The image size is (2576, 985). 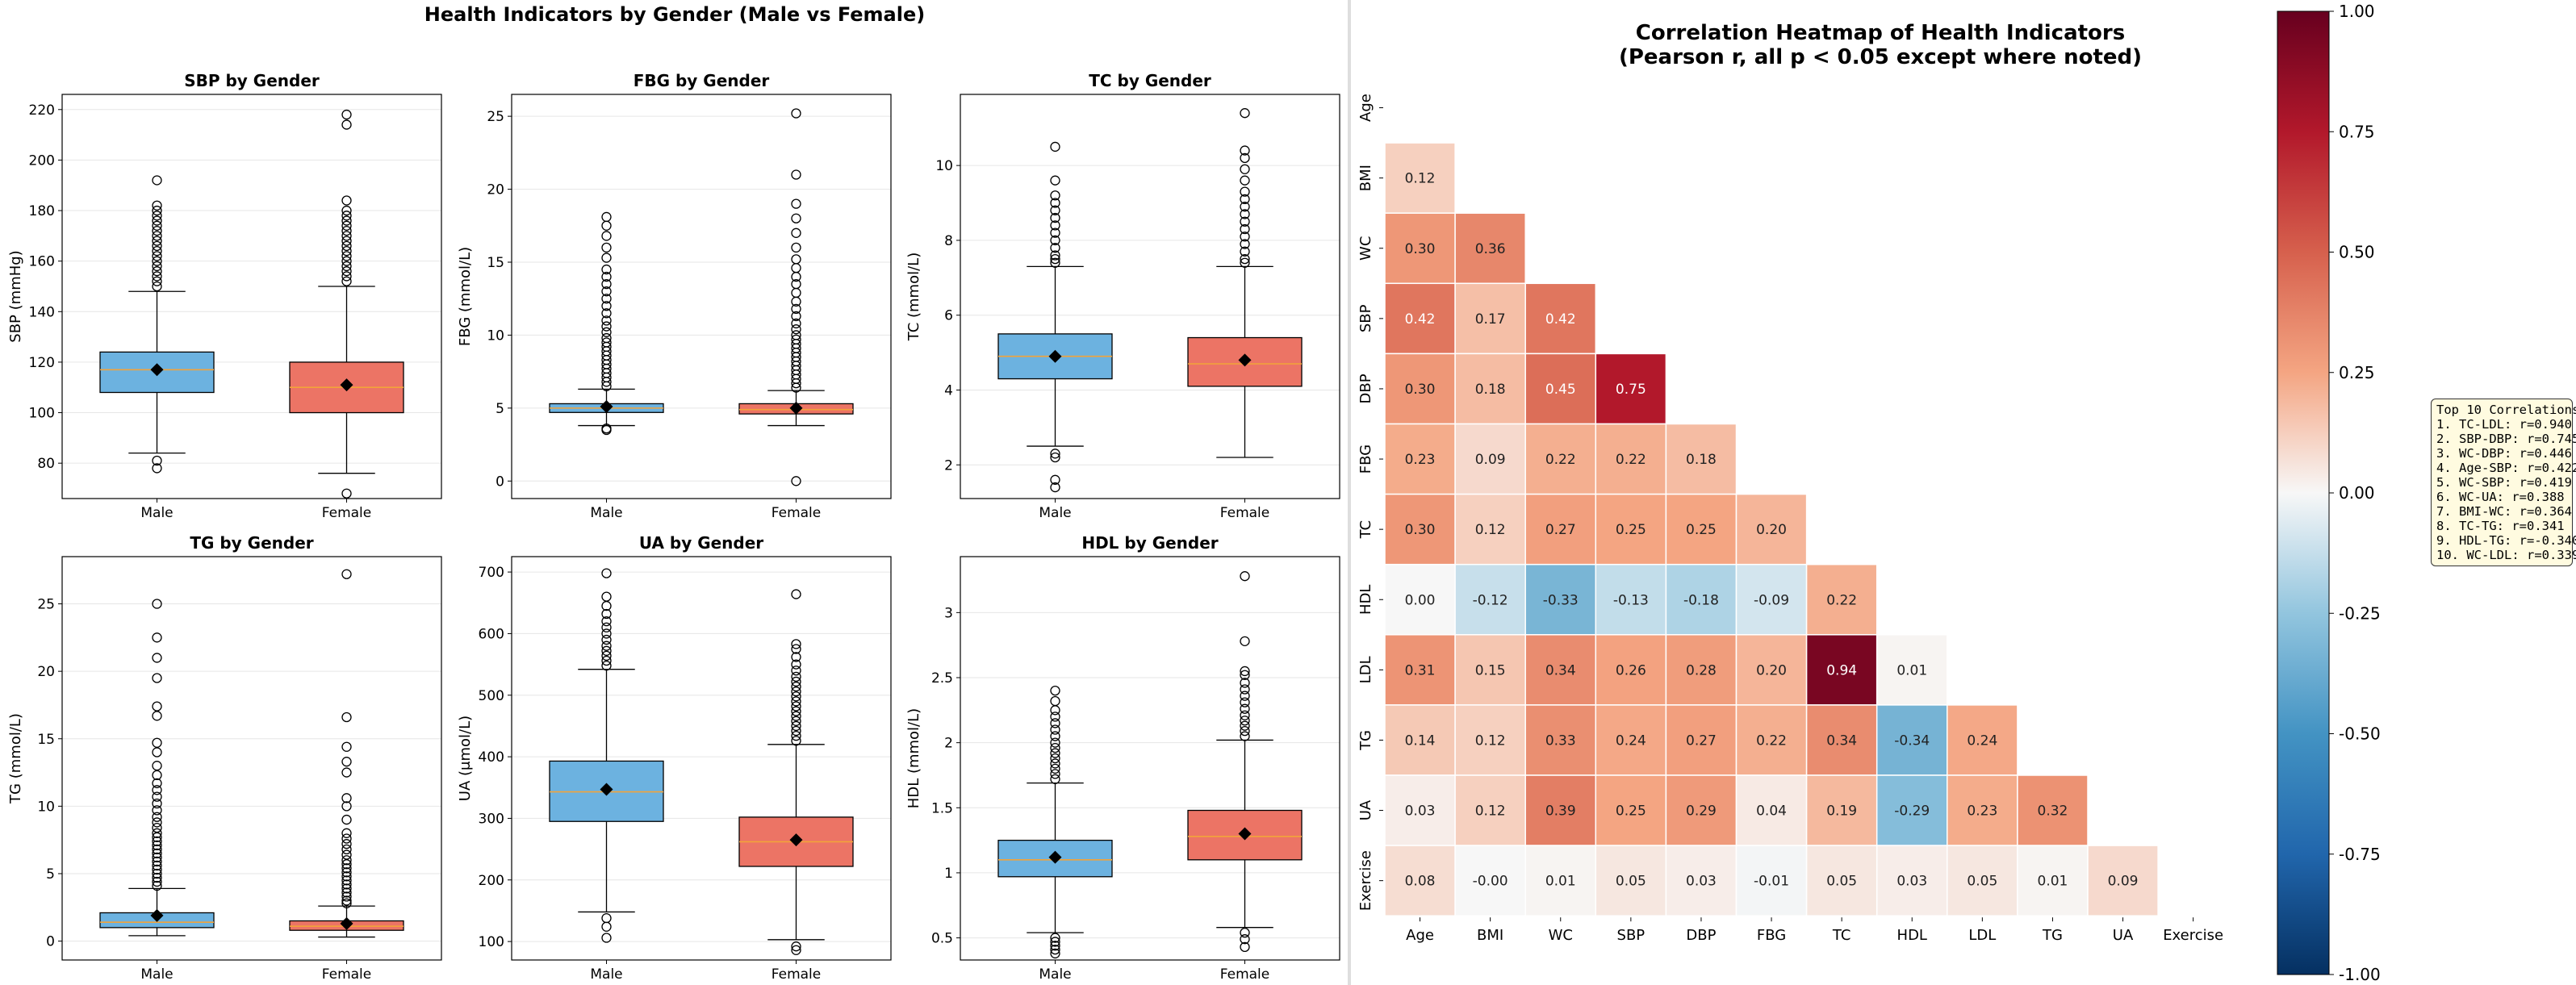 I want to click on heatmap-row-label: HDL, so click(x=1365, y=600).